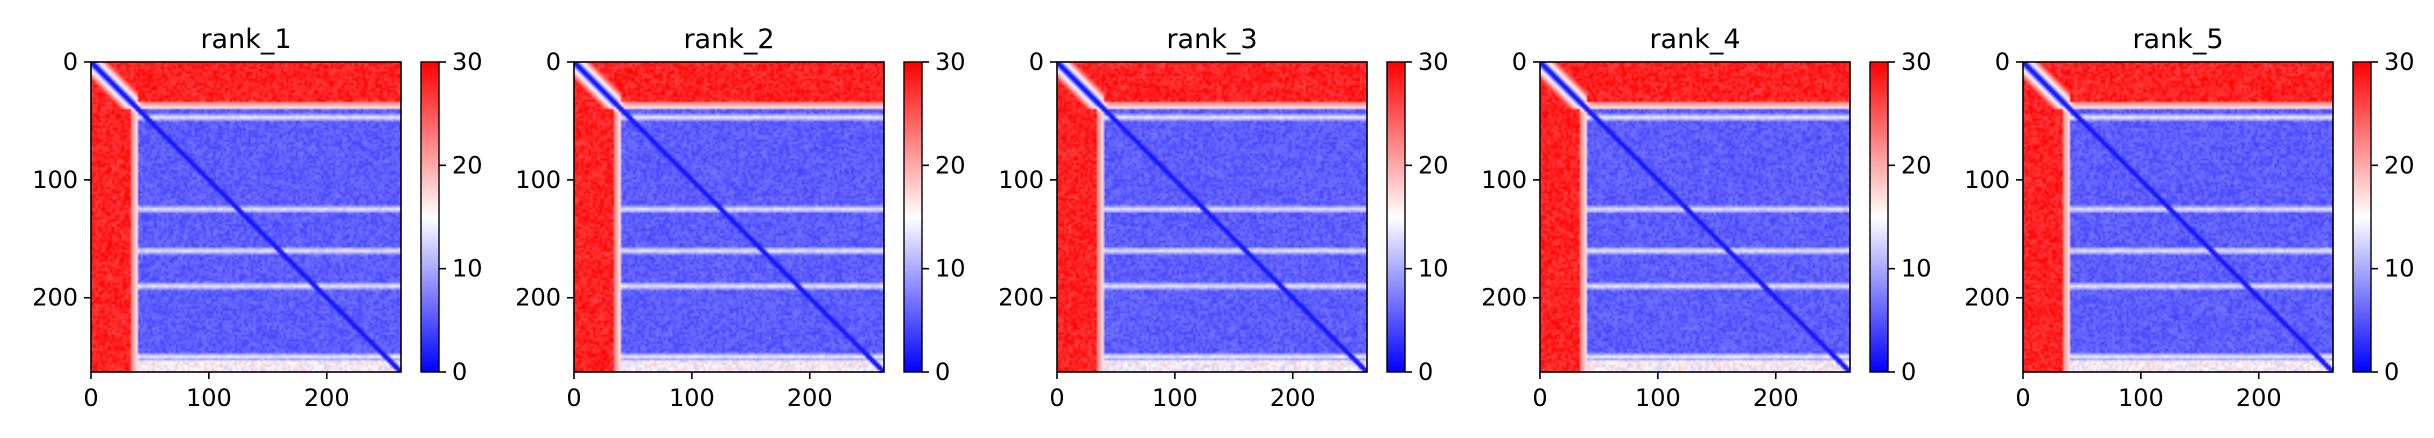  I want to click on panel-title: rank_5, so click(2177, 39).